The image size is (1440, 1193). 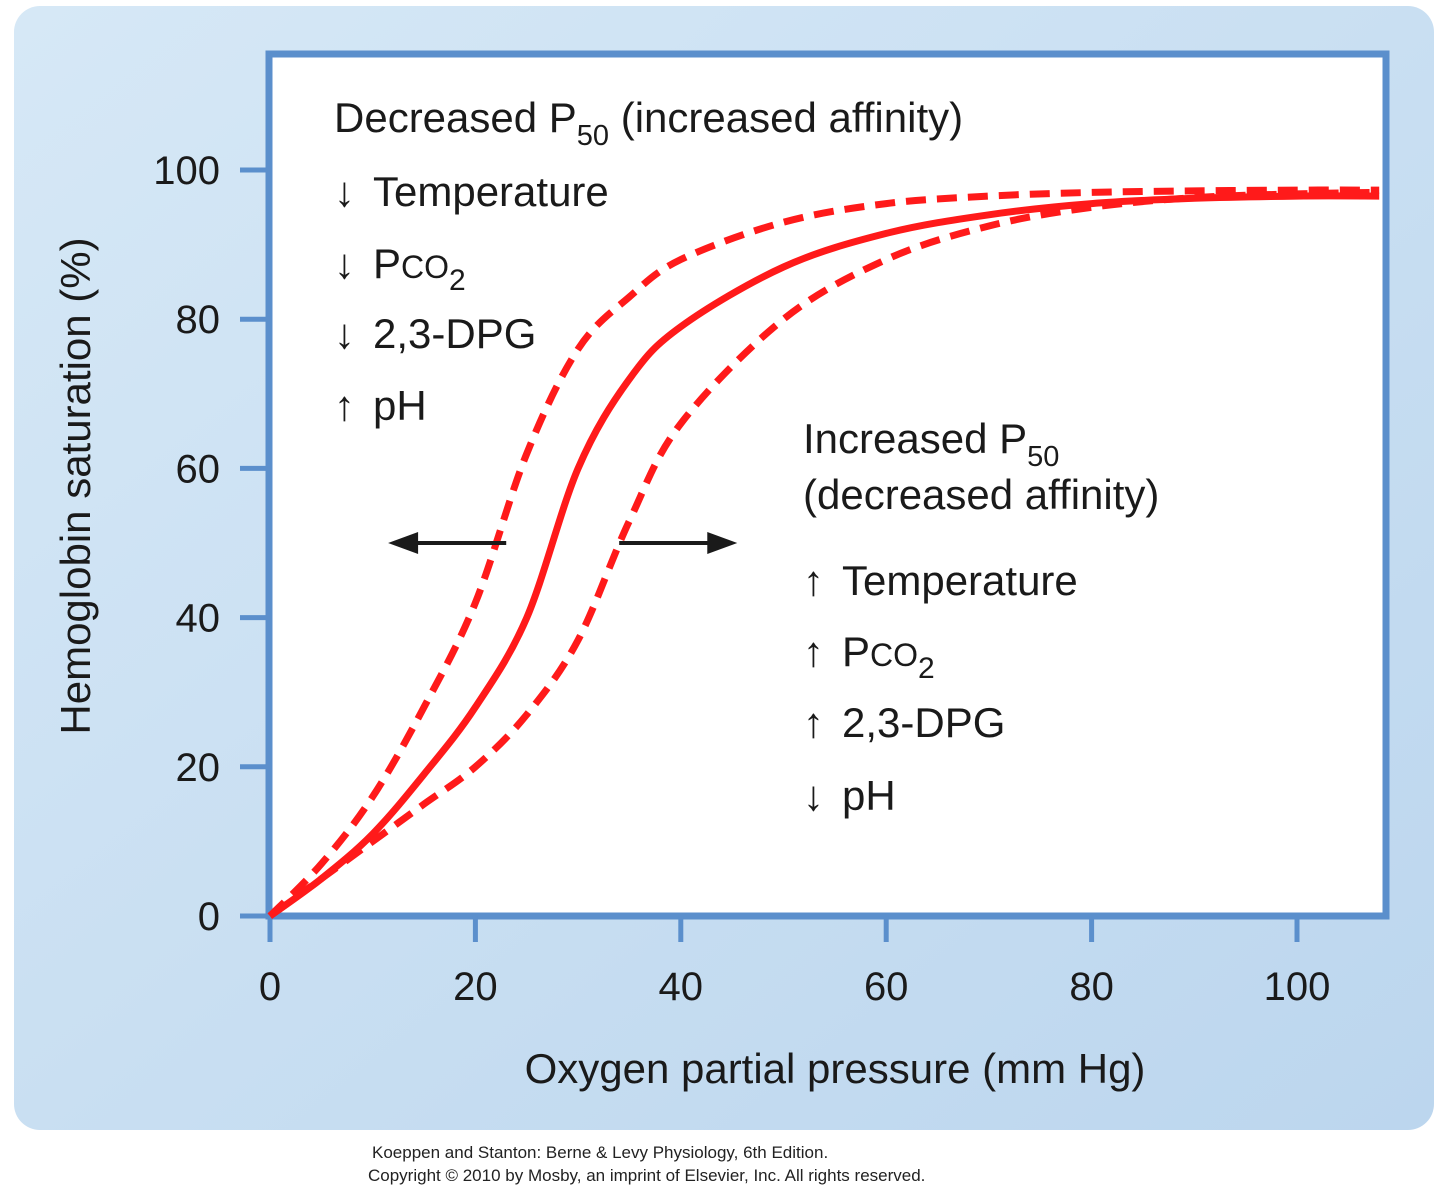 I want to click on y-tick-label: 40, so click(x=198, y=619).